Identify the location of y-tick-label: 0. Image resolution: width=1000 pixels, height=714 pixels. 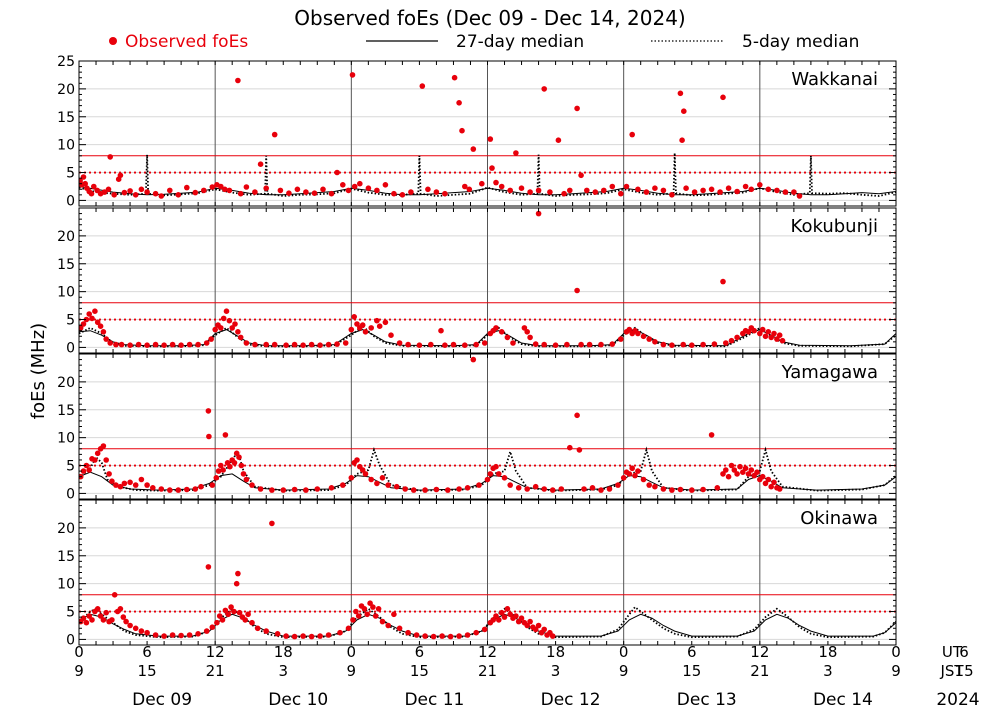
(70, 348).